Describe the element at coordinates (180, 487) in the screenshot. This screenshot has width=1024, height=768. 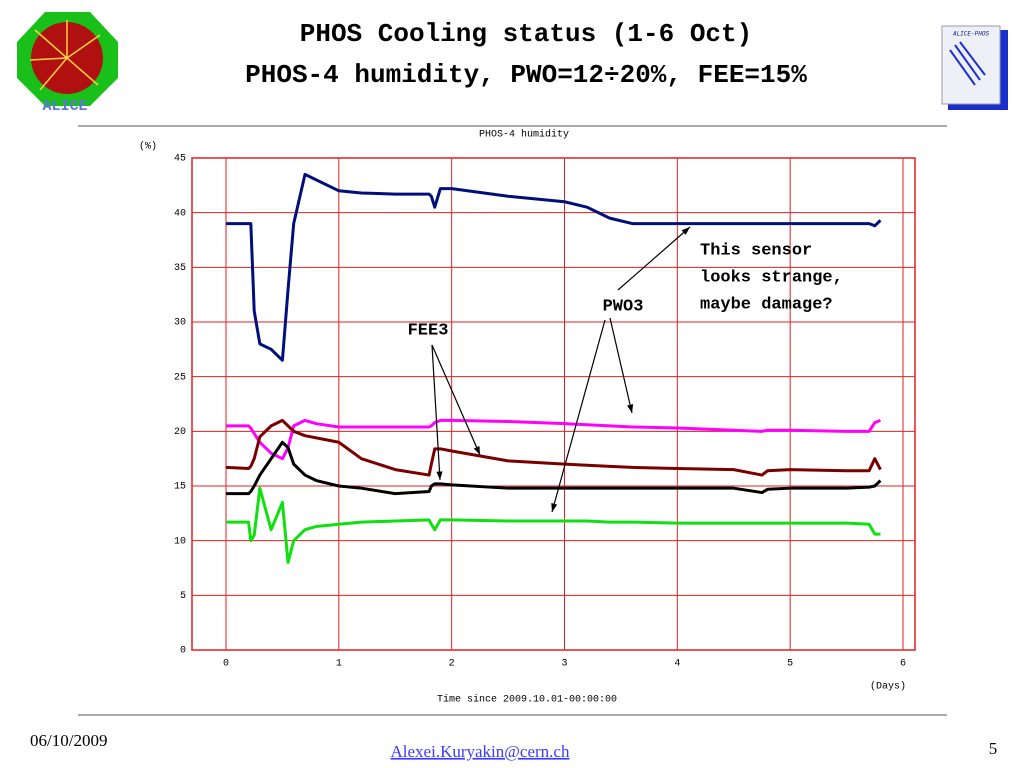
I see `y-tick-label: 15` at that location.